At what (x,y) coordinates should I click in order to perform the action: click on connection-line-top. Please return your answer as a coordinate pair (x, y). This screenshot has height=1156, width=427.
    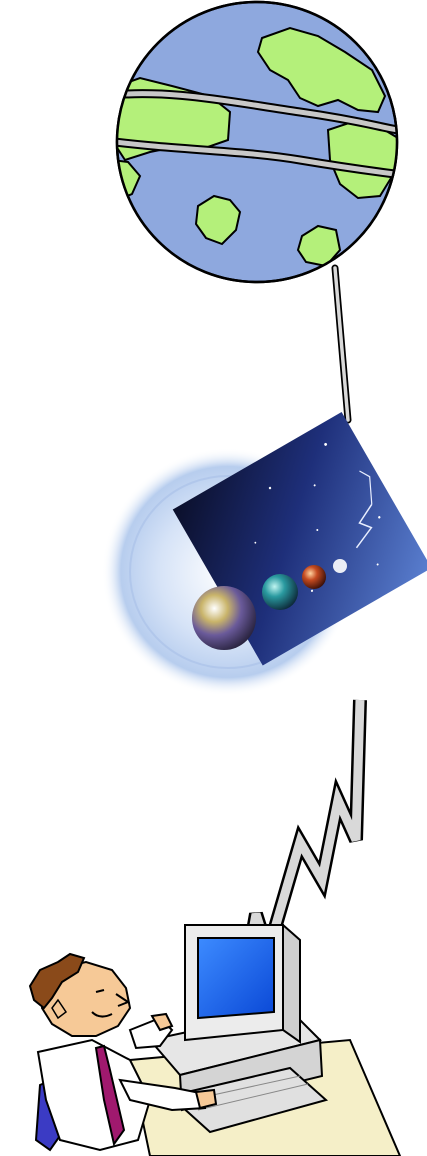
    Looking at the image, I should click on (341, 344).